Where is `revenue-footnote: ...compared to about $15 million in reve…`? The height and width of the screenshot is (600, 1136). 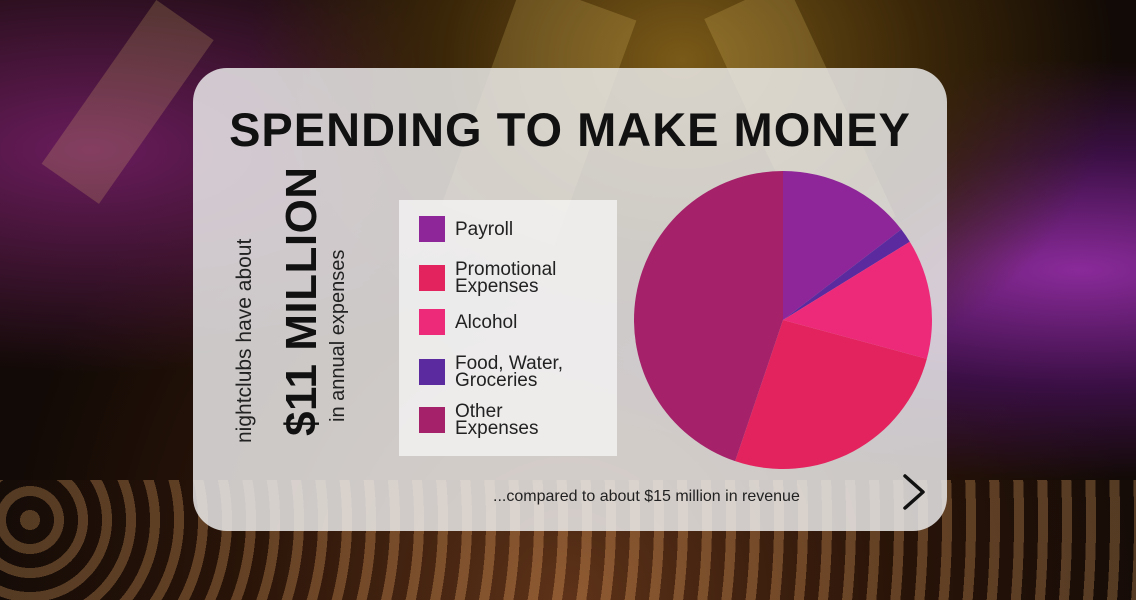 revenue-footnote: ...compared to about $15 million in reve… is located at coordinates (646, 496).